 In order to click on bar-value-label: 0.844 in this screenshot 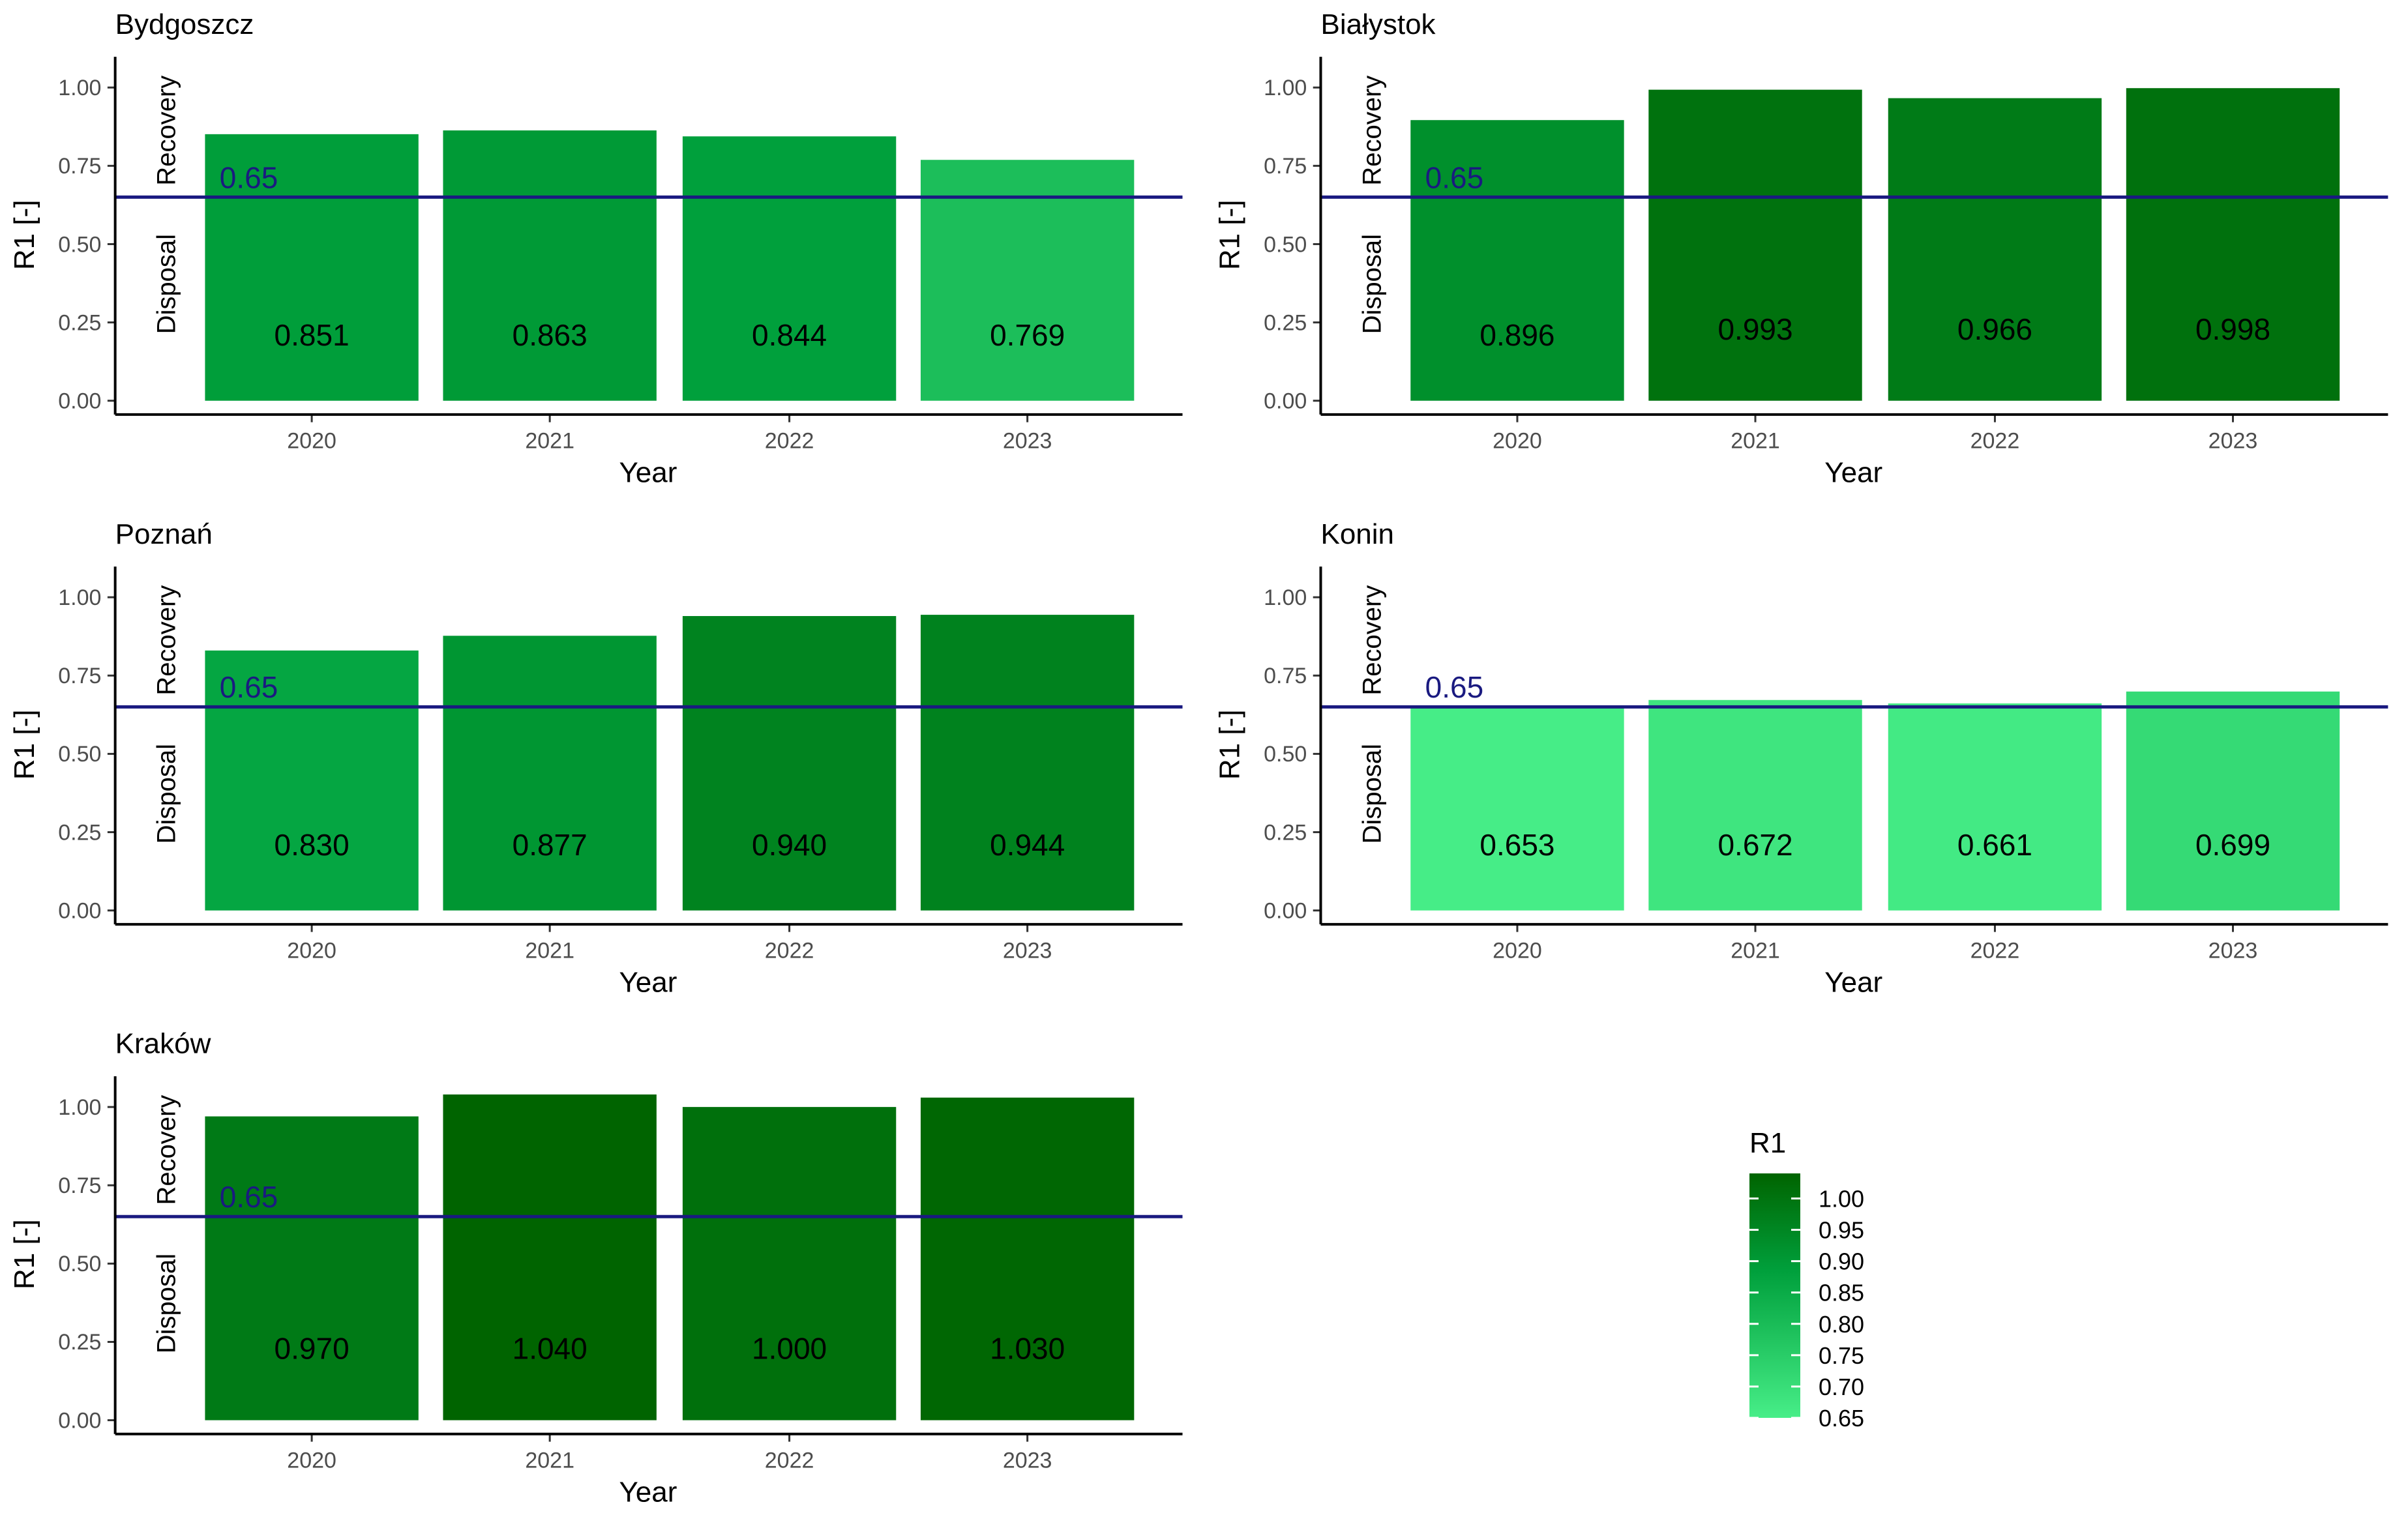, I will do `click(789, 335)`.